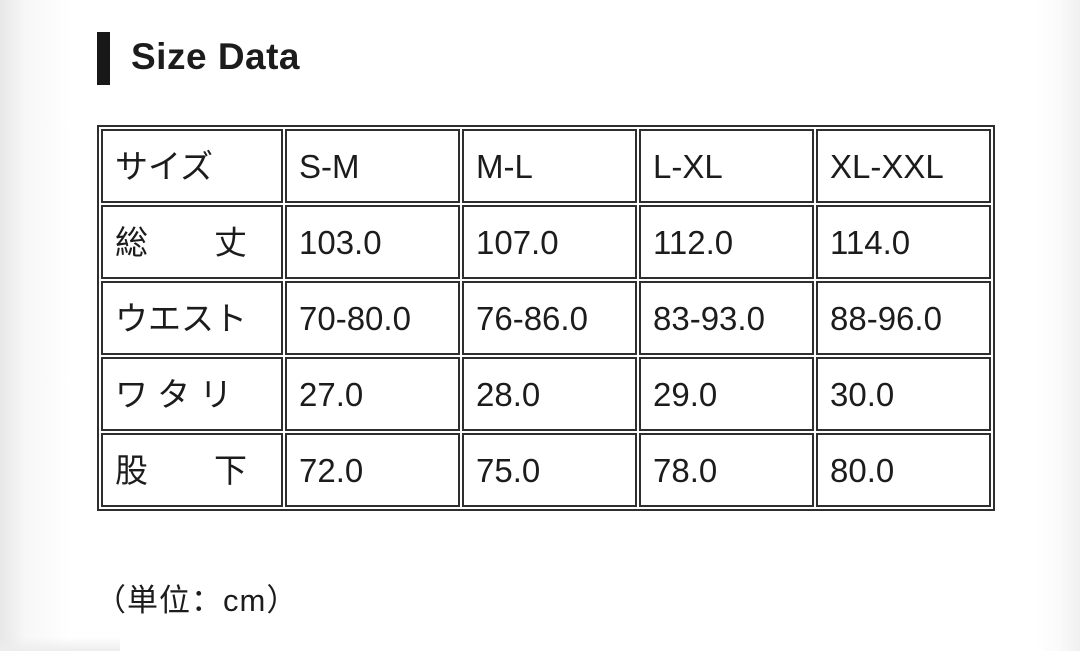  Describe the element at coordinates (197, 600) in the screenshot. I see `unit-note: （単位：cm）` at that location.